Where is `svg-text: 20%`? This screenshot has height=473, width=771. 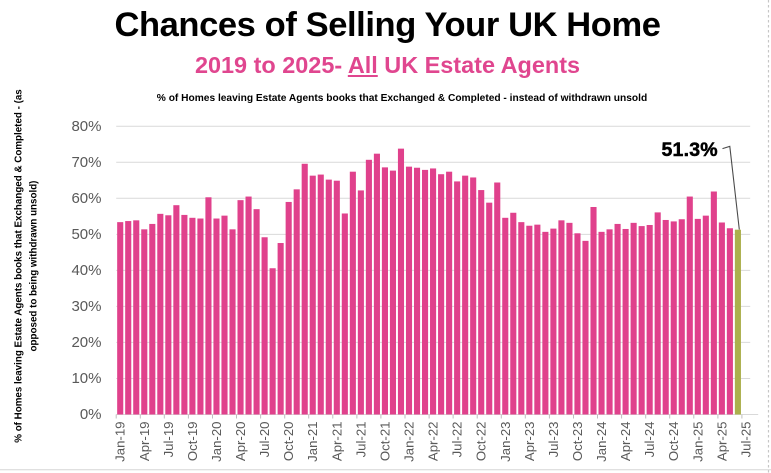
svg-text: 20% is located at coordinates (86, 342).